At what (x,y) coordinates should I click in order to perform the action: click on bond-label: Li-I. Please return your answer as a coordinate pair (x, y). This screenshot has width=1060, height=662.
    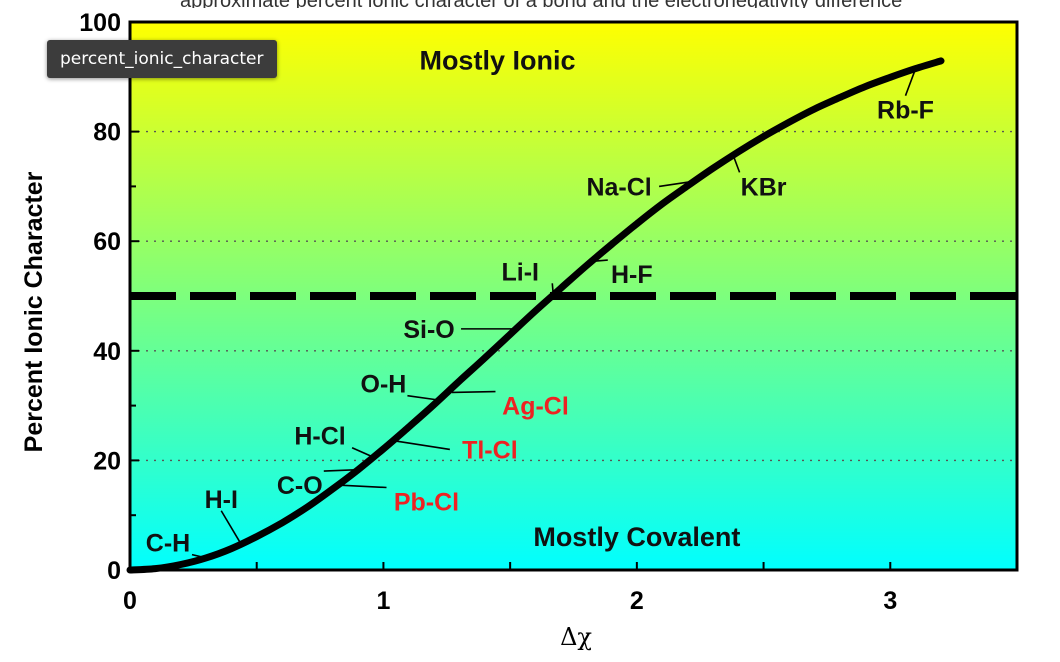
    Looking at the image, I should click on (521, 272).